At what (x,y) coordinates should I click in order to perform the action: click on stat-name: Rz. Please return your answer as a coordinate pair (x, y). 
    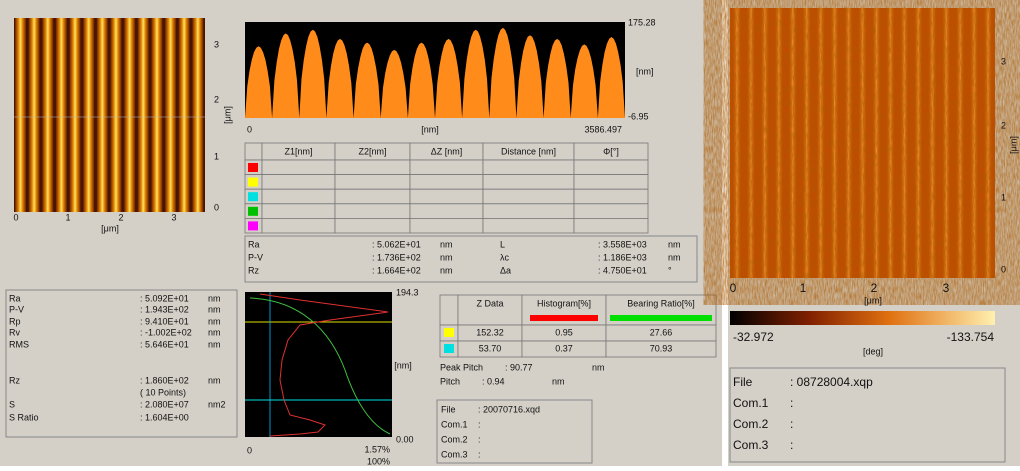
    Looking at the image, I should click on (253, 270).